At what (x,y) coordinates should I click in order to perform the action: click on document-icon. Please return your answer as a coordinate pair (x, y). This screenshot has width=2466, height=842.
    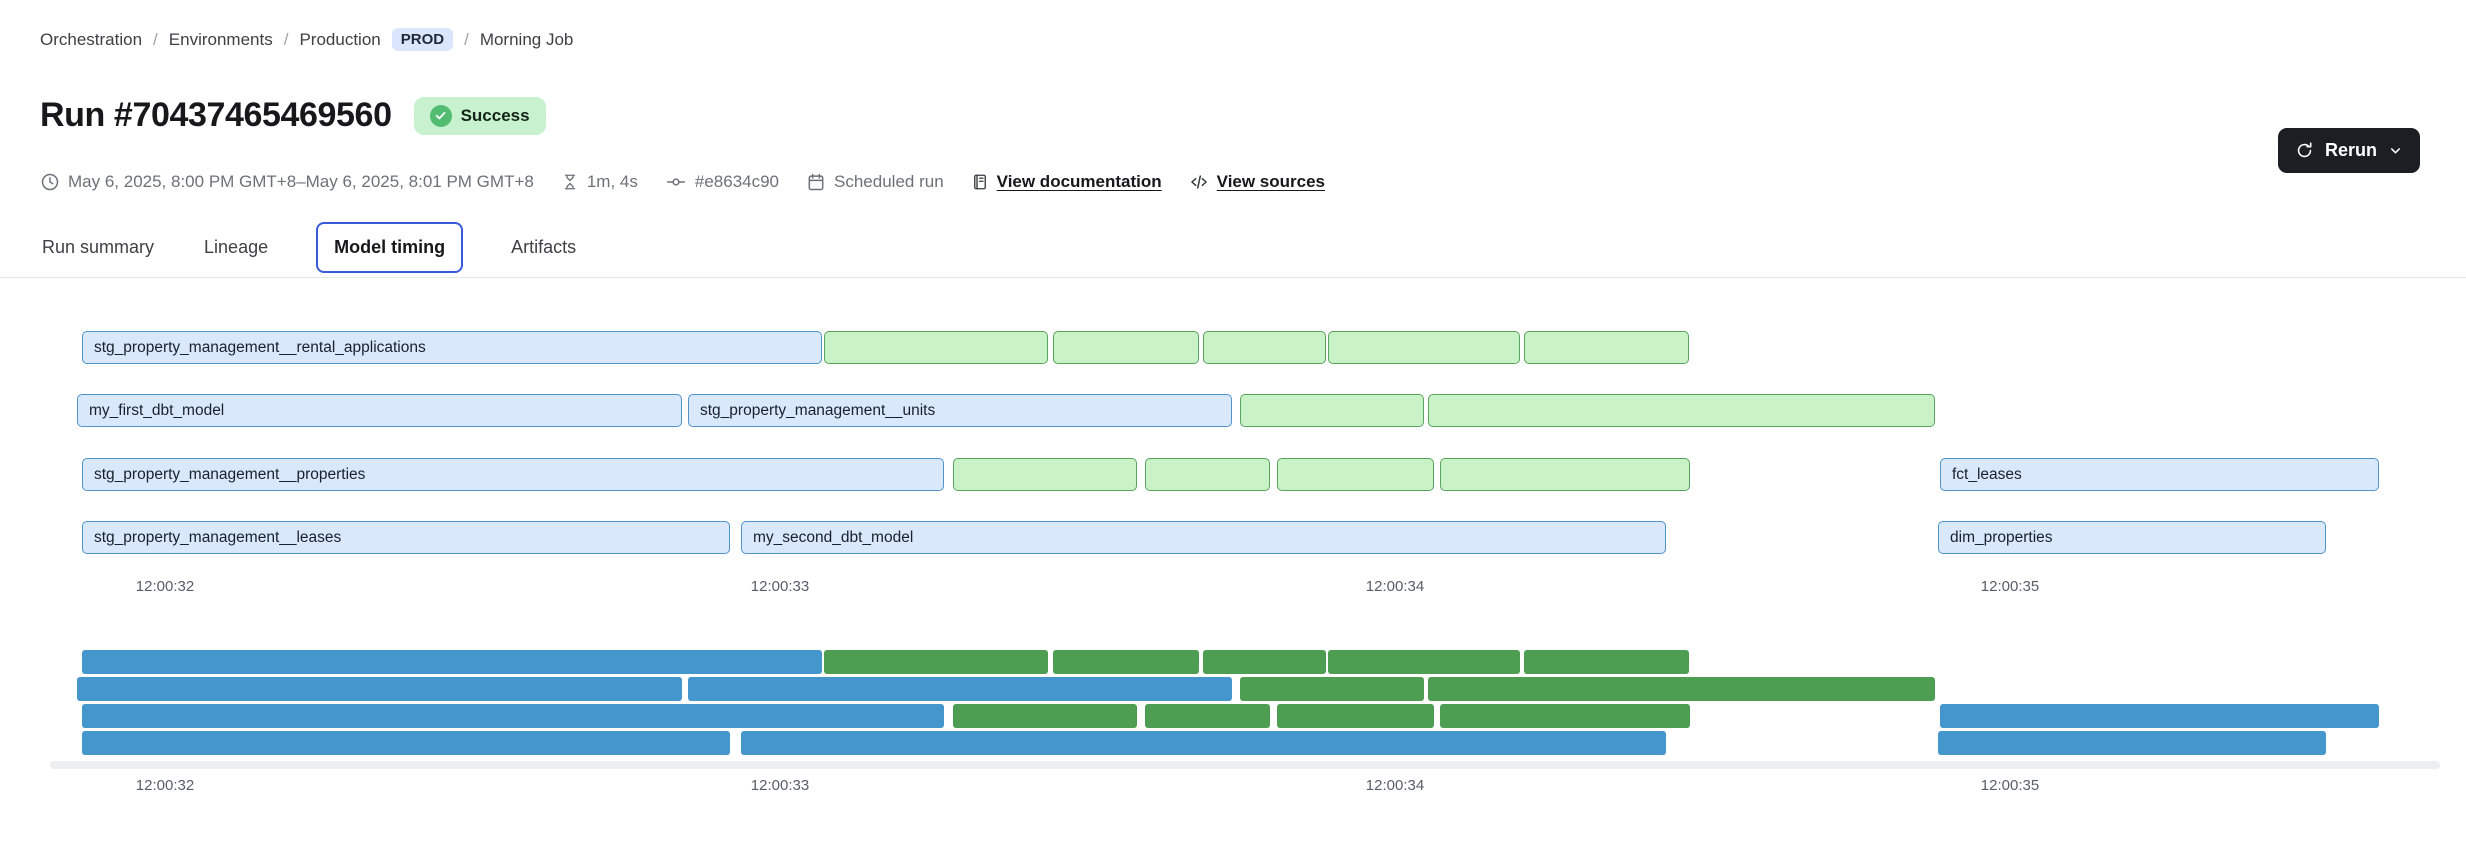
    Looking at the image, I should click on (980, 182).